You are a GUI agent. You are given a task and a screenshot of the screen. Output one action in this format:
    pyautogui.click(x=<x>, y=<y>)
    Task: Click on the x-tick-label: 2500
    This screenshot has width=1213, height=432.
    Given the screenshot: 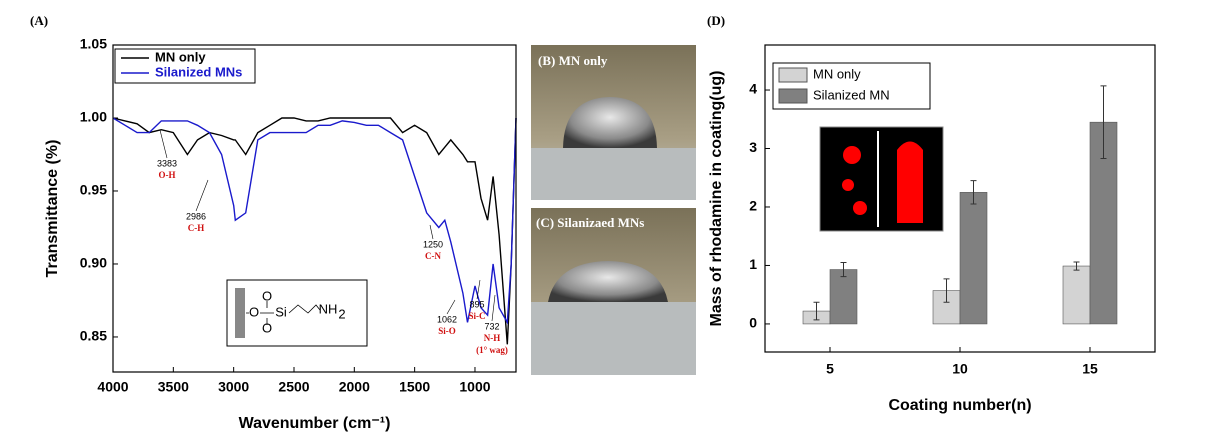 What is the action you would take?
    pyautogui.click(x=293, y=387)
    